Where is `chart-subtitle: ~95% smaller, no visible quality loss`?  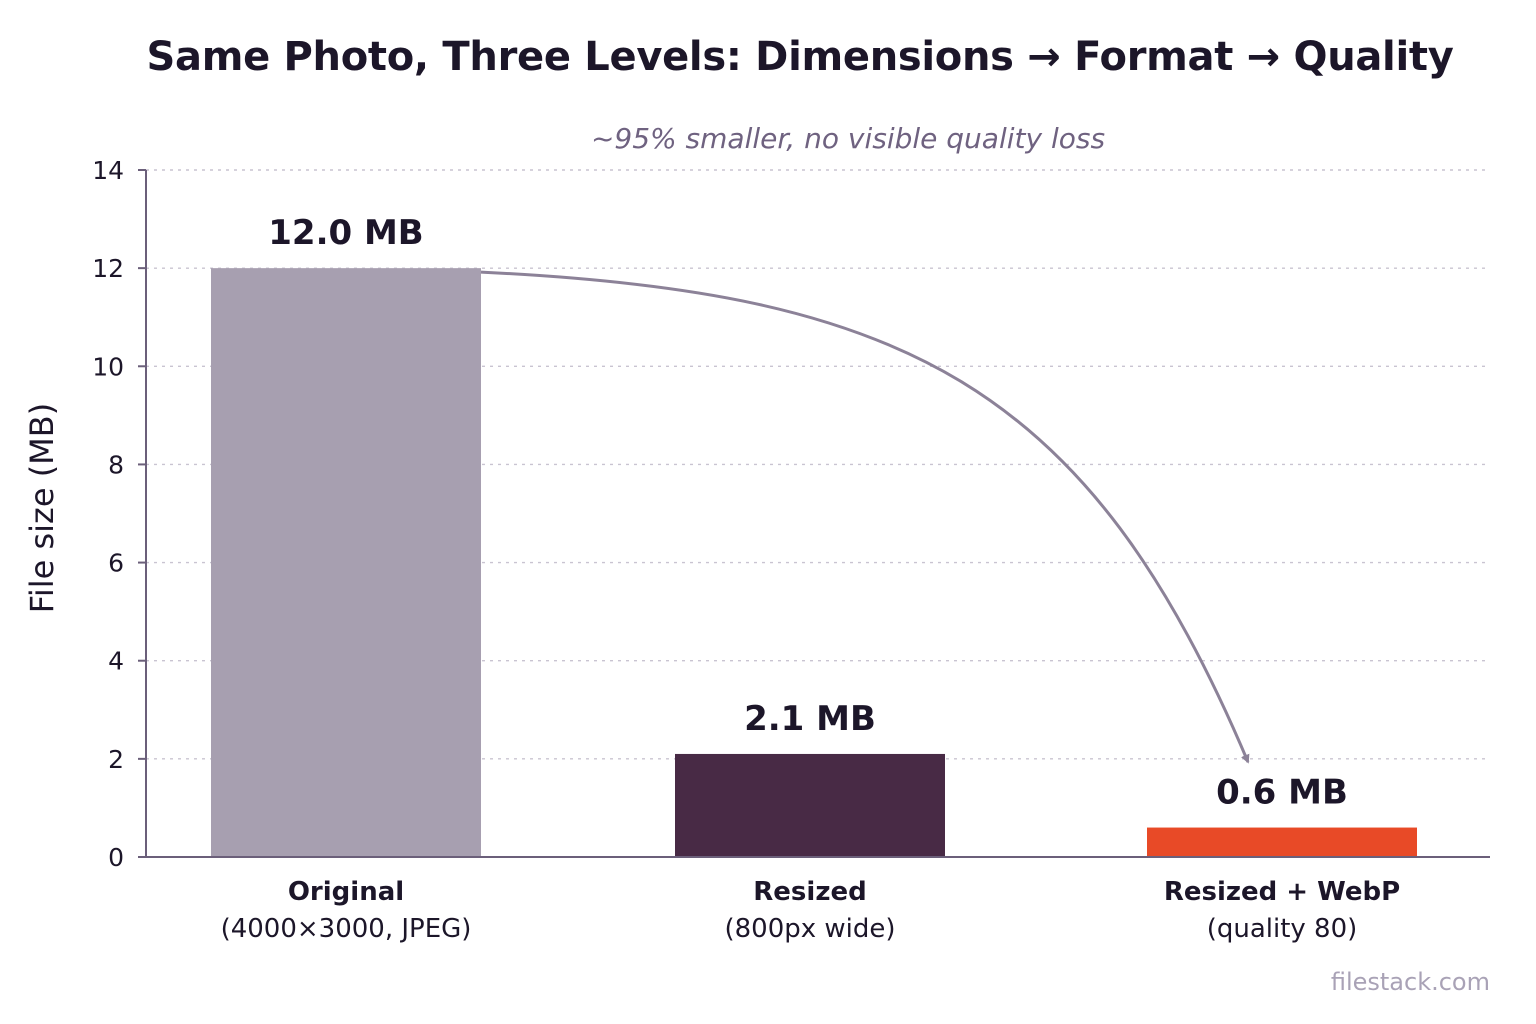 chart-subtitle: ~95% smaller, no visible quality loss is located at coordinates (848, 138).